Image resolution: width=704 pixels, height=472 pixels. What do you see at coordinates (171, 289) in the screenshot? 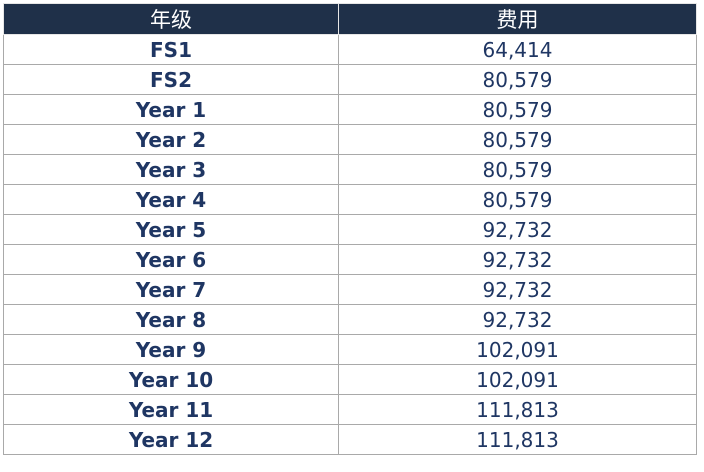
I see `grade-cell: Year 7` at bounding box center [171, 289].